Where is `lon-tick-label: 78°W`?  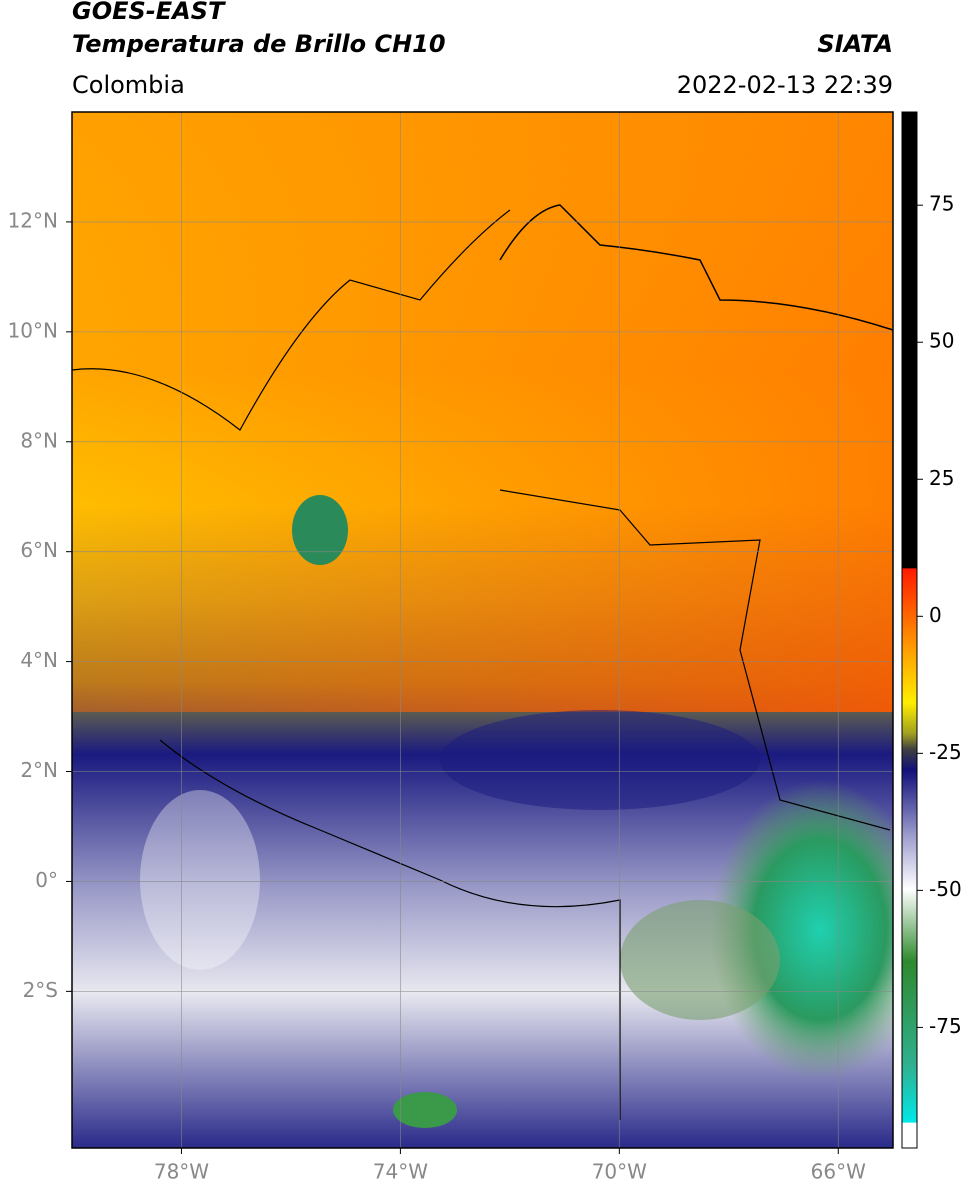
lon-tick-label: 78°W is located at coordinates (181, 1172).